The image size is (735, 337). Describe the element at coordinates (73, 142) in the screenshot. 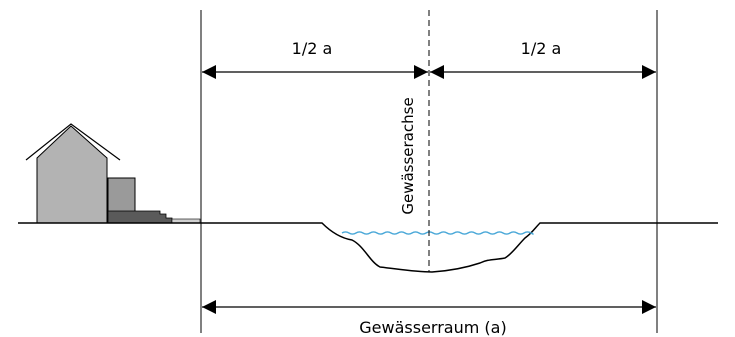

I see `house-roof` at that location.